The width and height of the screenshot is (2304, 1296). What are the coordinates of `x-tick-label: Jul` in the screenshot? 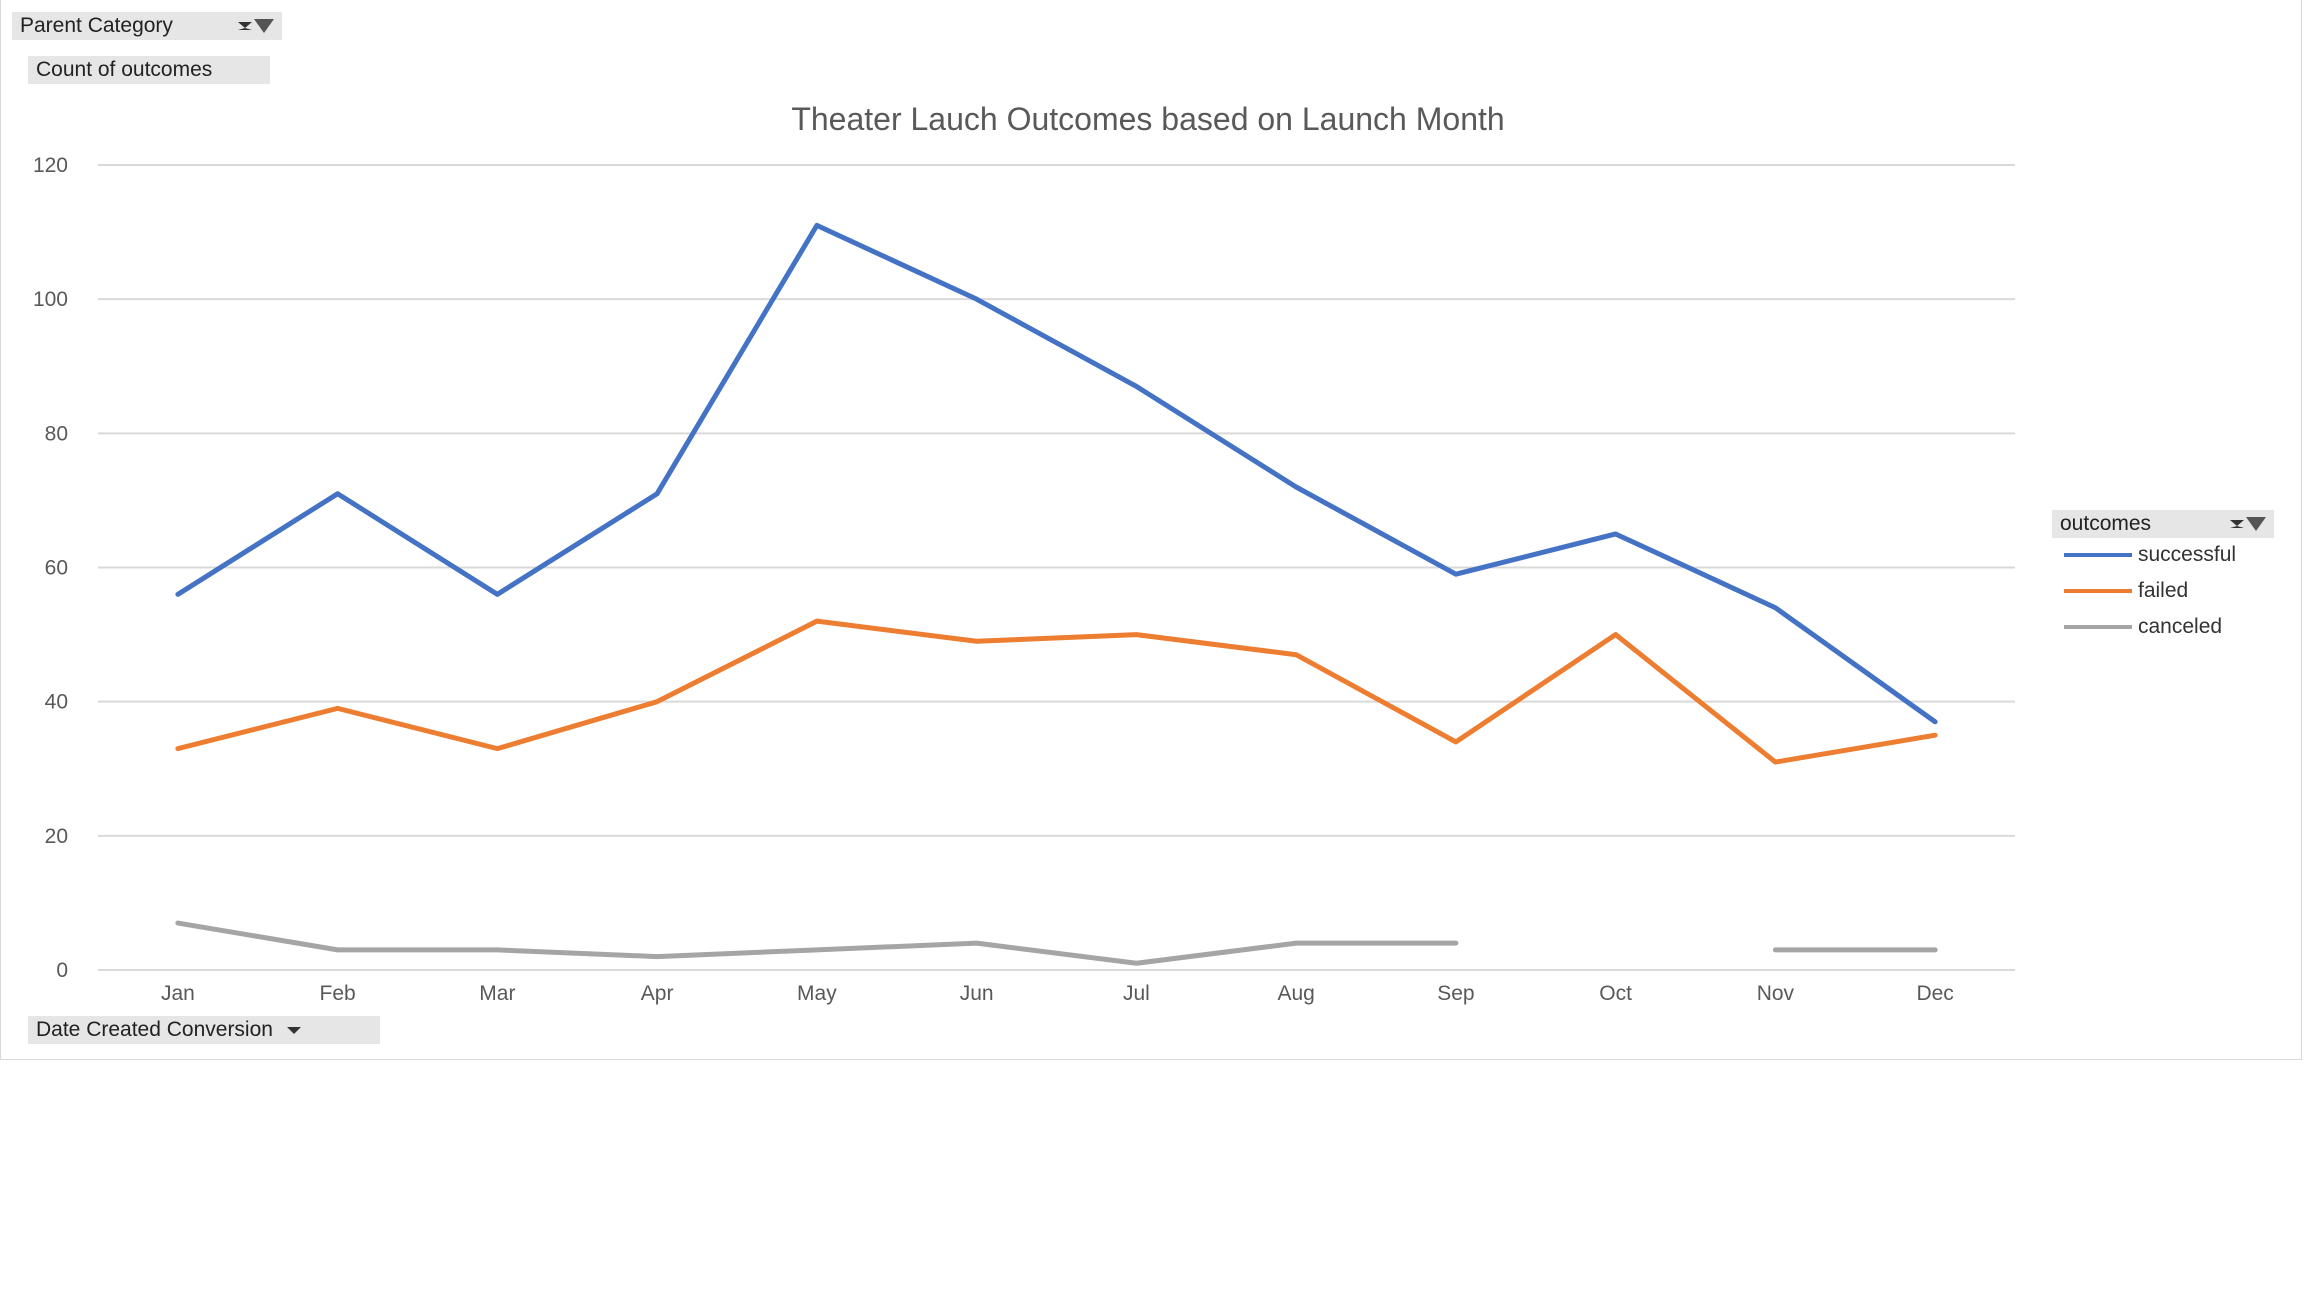 It's located at (1136, 993).